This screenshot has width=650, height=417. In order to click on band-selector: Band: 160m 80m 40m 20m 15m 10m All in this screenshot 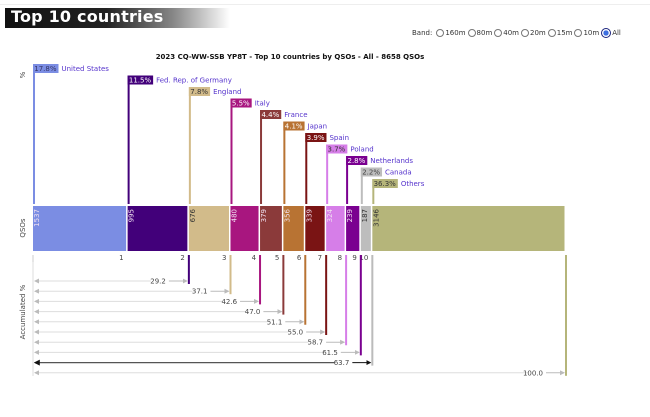, I will do `click(516, 33)`.